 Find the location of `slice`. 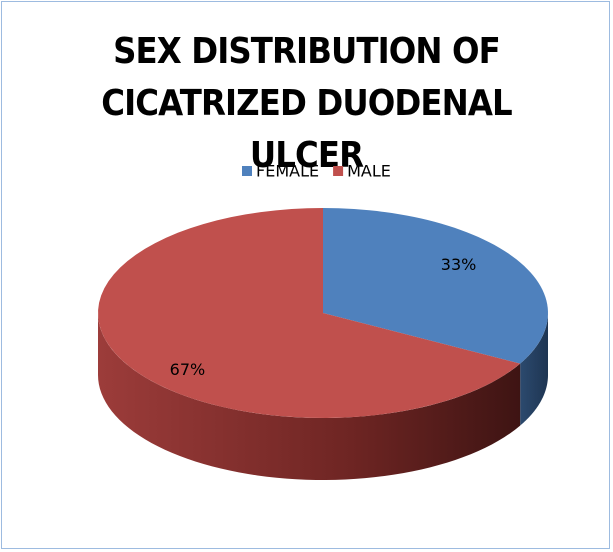

slice is located at coordinates (435, 286).